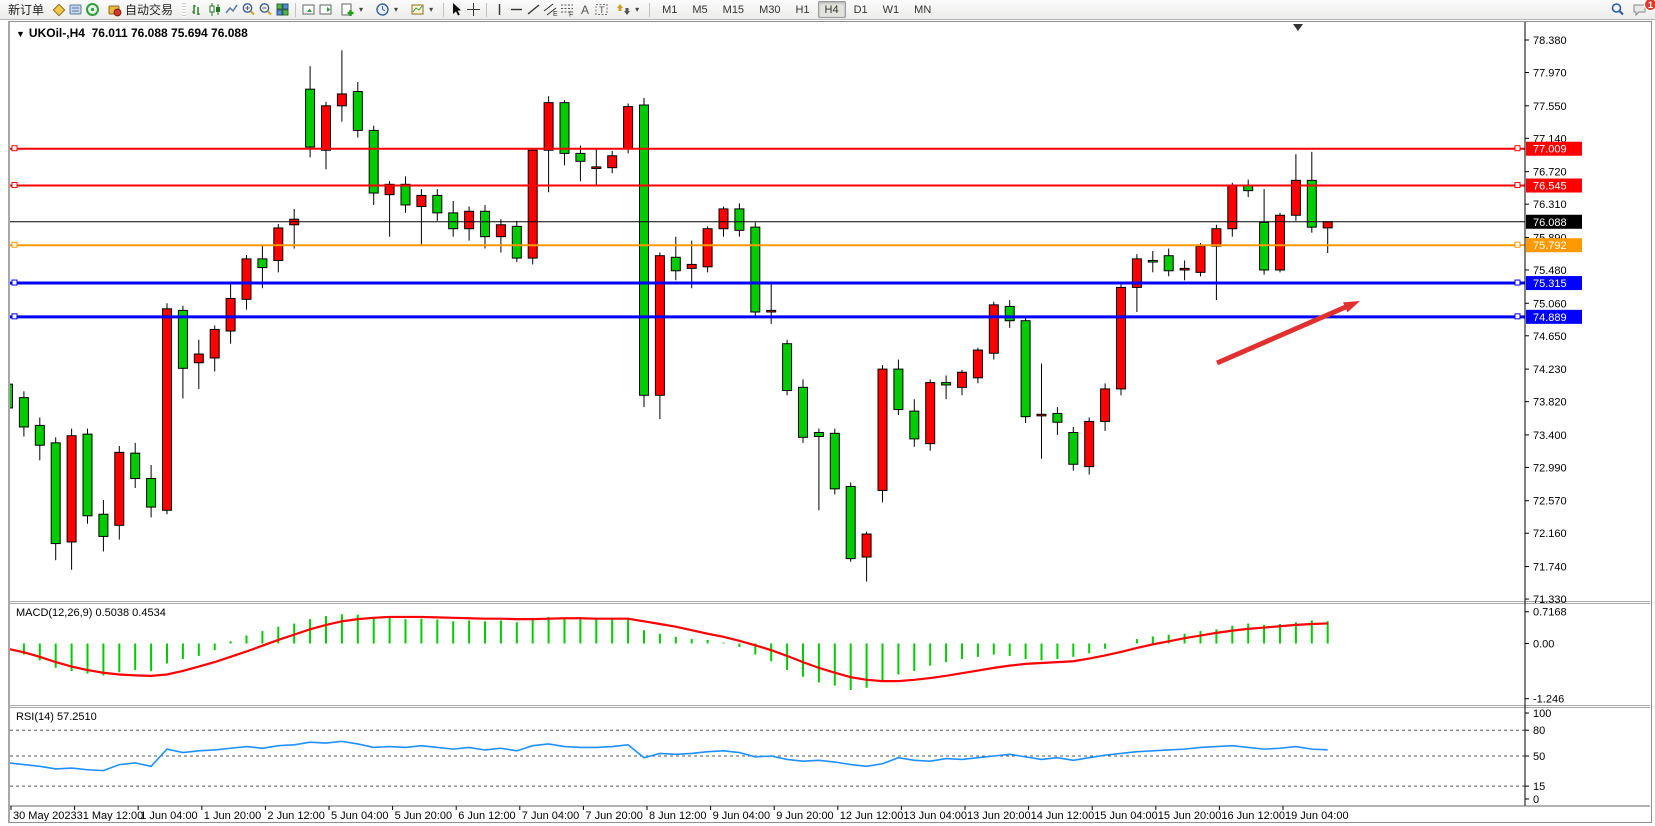 The image size is (1655, 826). Describe the element at coordinates (214, 9) in the screenshot. I see `candle-chart-icon` at that location.